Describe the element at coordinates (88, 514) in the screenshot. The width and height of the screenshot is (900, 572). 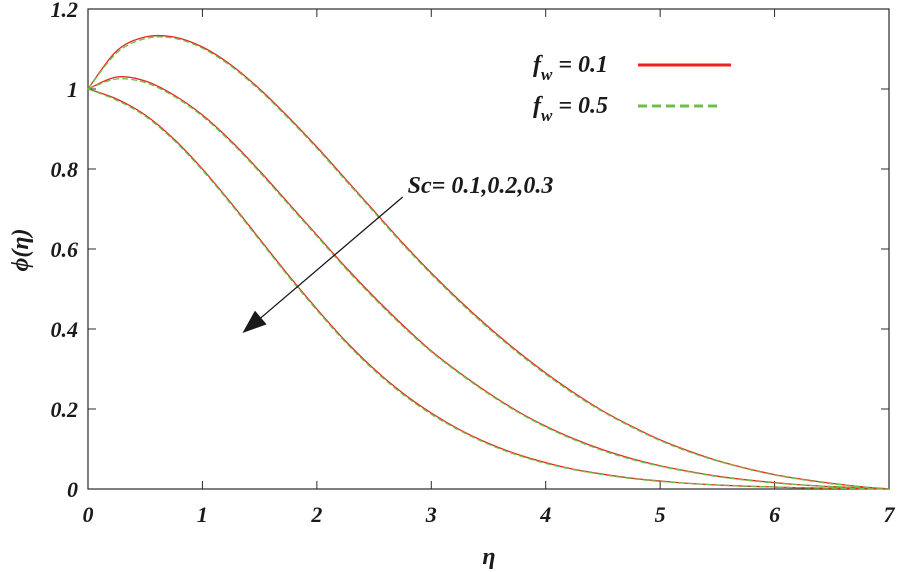
I see `x-tick-label: 0` at that location.